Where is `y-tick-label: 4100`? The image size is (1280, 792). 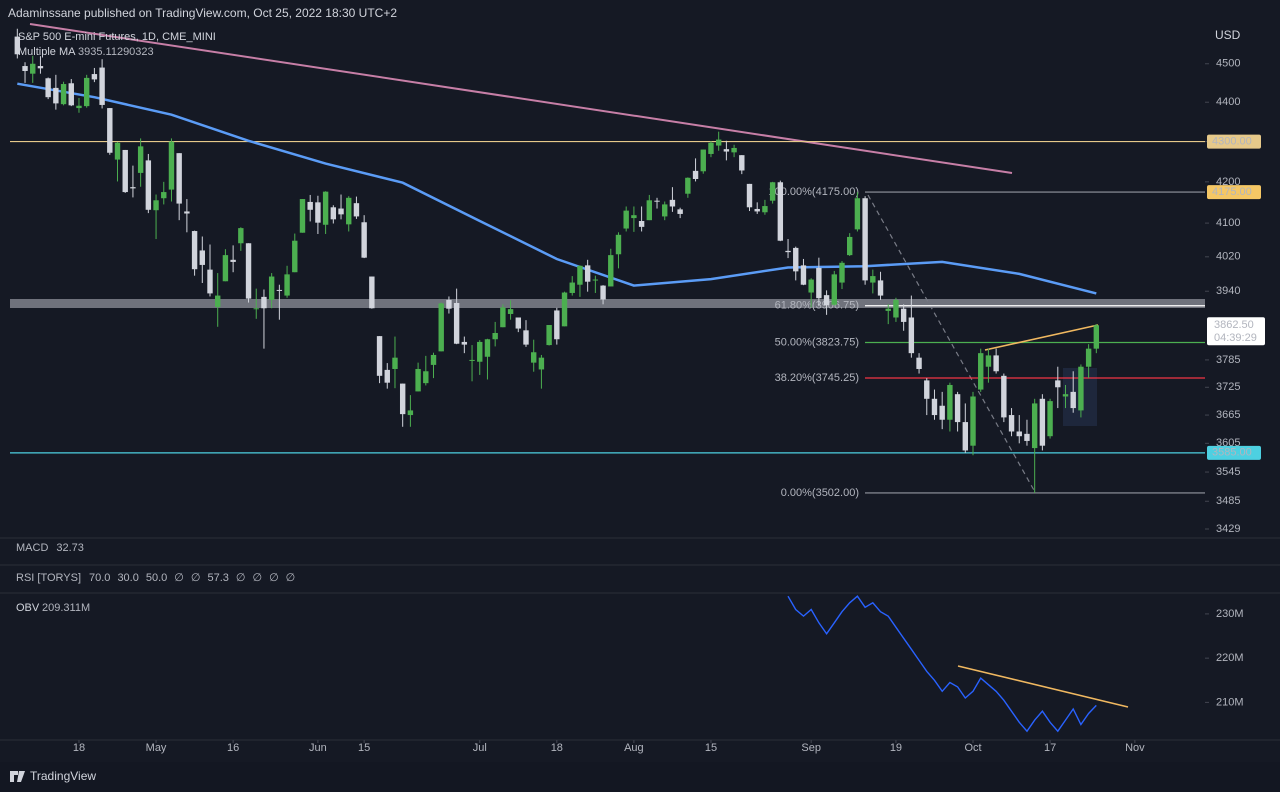
y-tick-label: 4100 is located at coordinates (1228, 223).